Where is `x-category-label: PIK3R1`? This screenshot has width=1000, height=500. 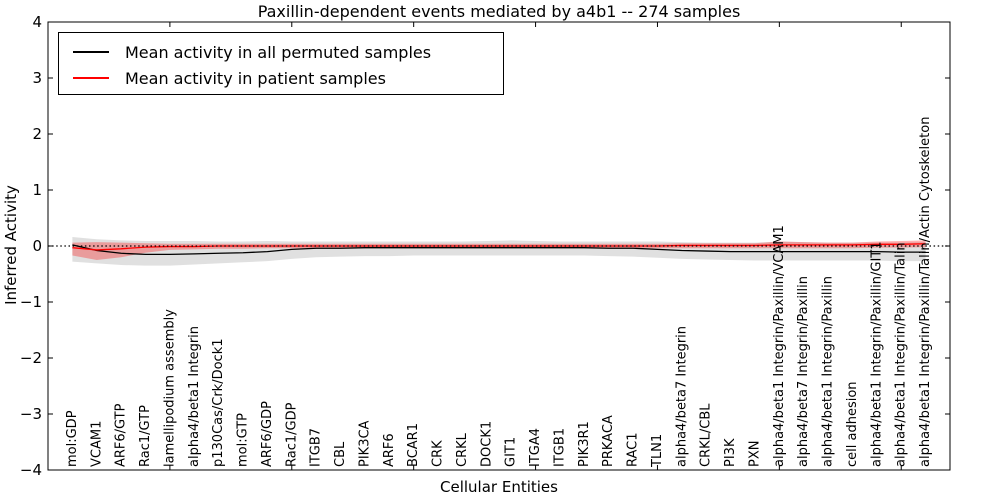
x-category-label: PIK3R1 is located at coordinates (584, 444).